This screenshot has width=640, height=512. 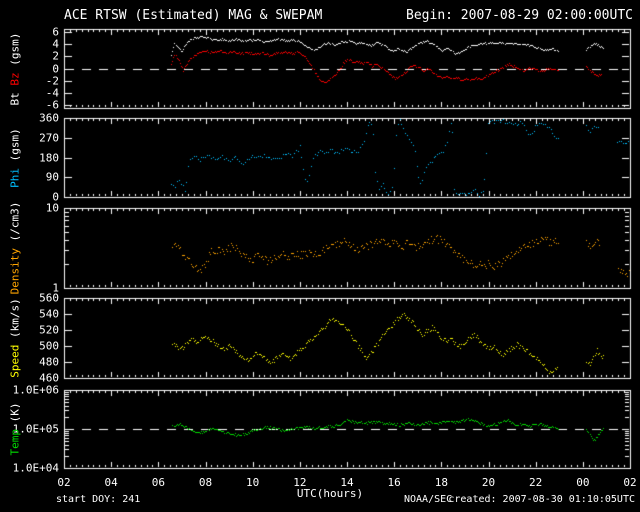 I want to click on y-tick-label: -2, so click(x=52, y=81).